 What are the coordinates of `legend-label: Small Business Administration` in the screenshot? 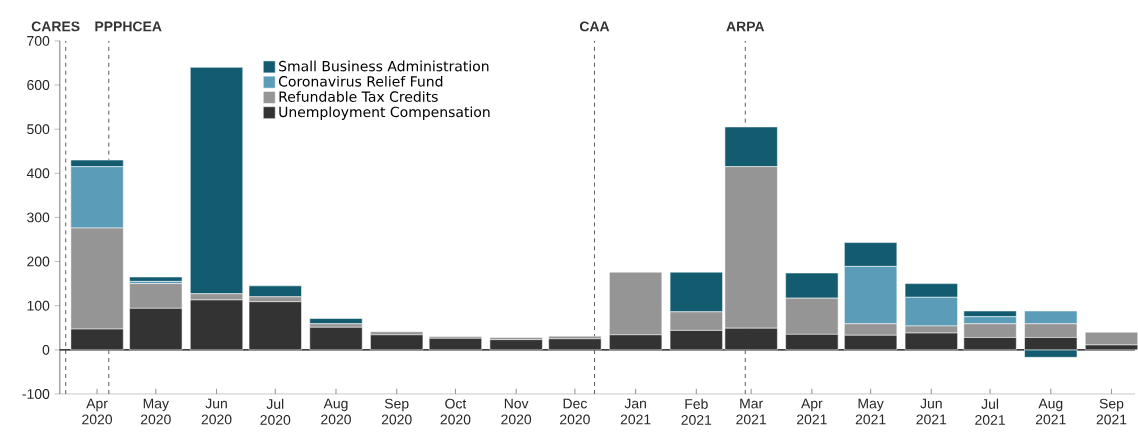 It's located at (384, 66).